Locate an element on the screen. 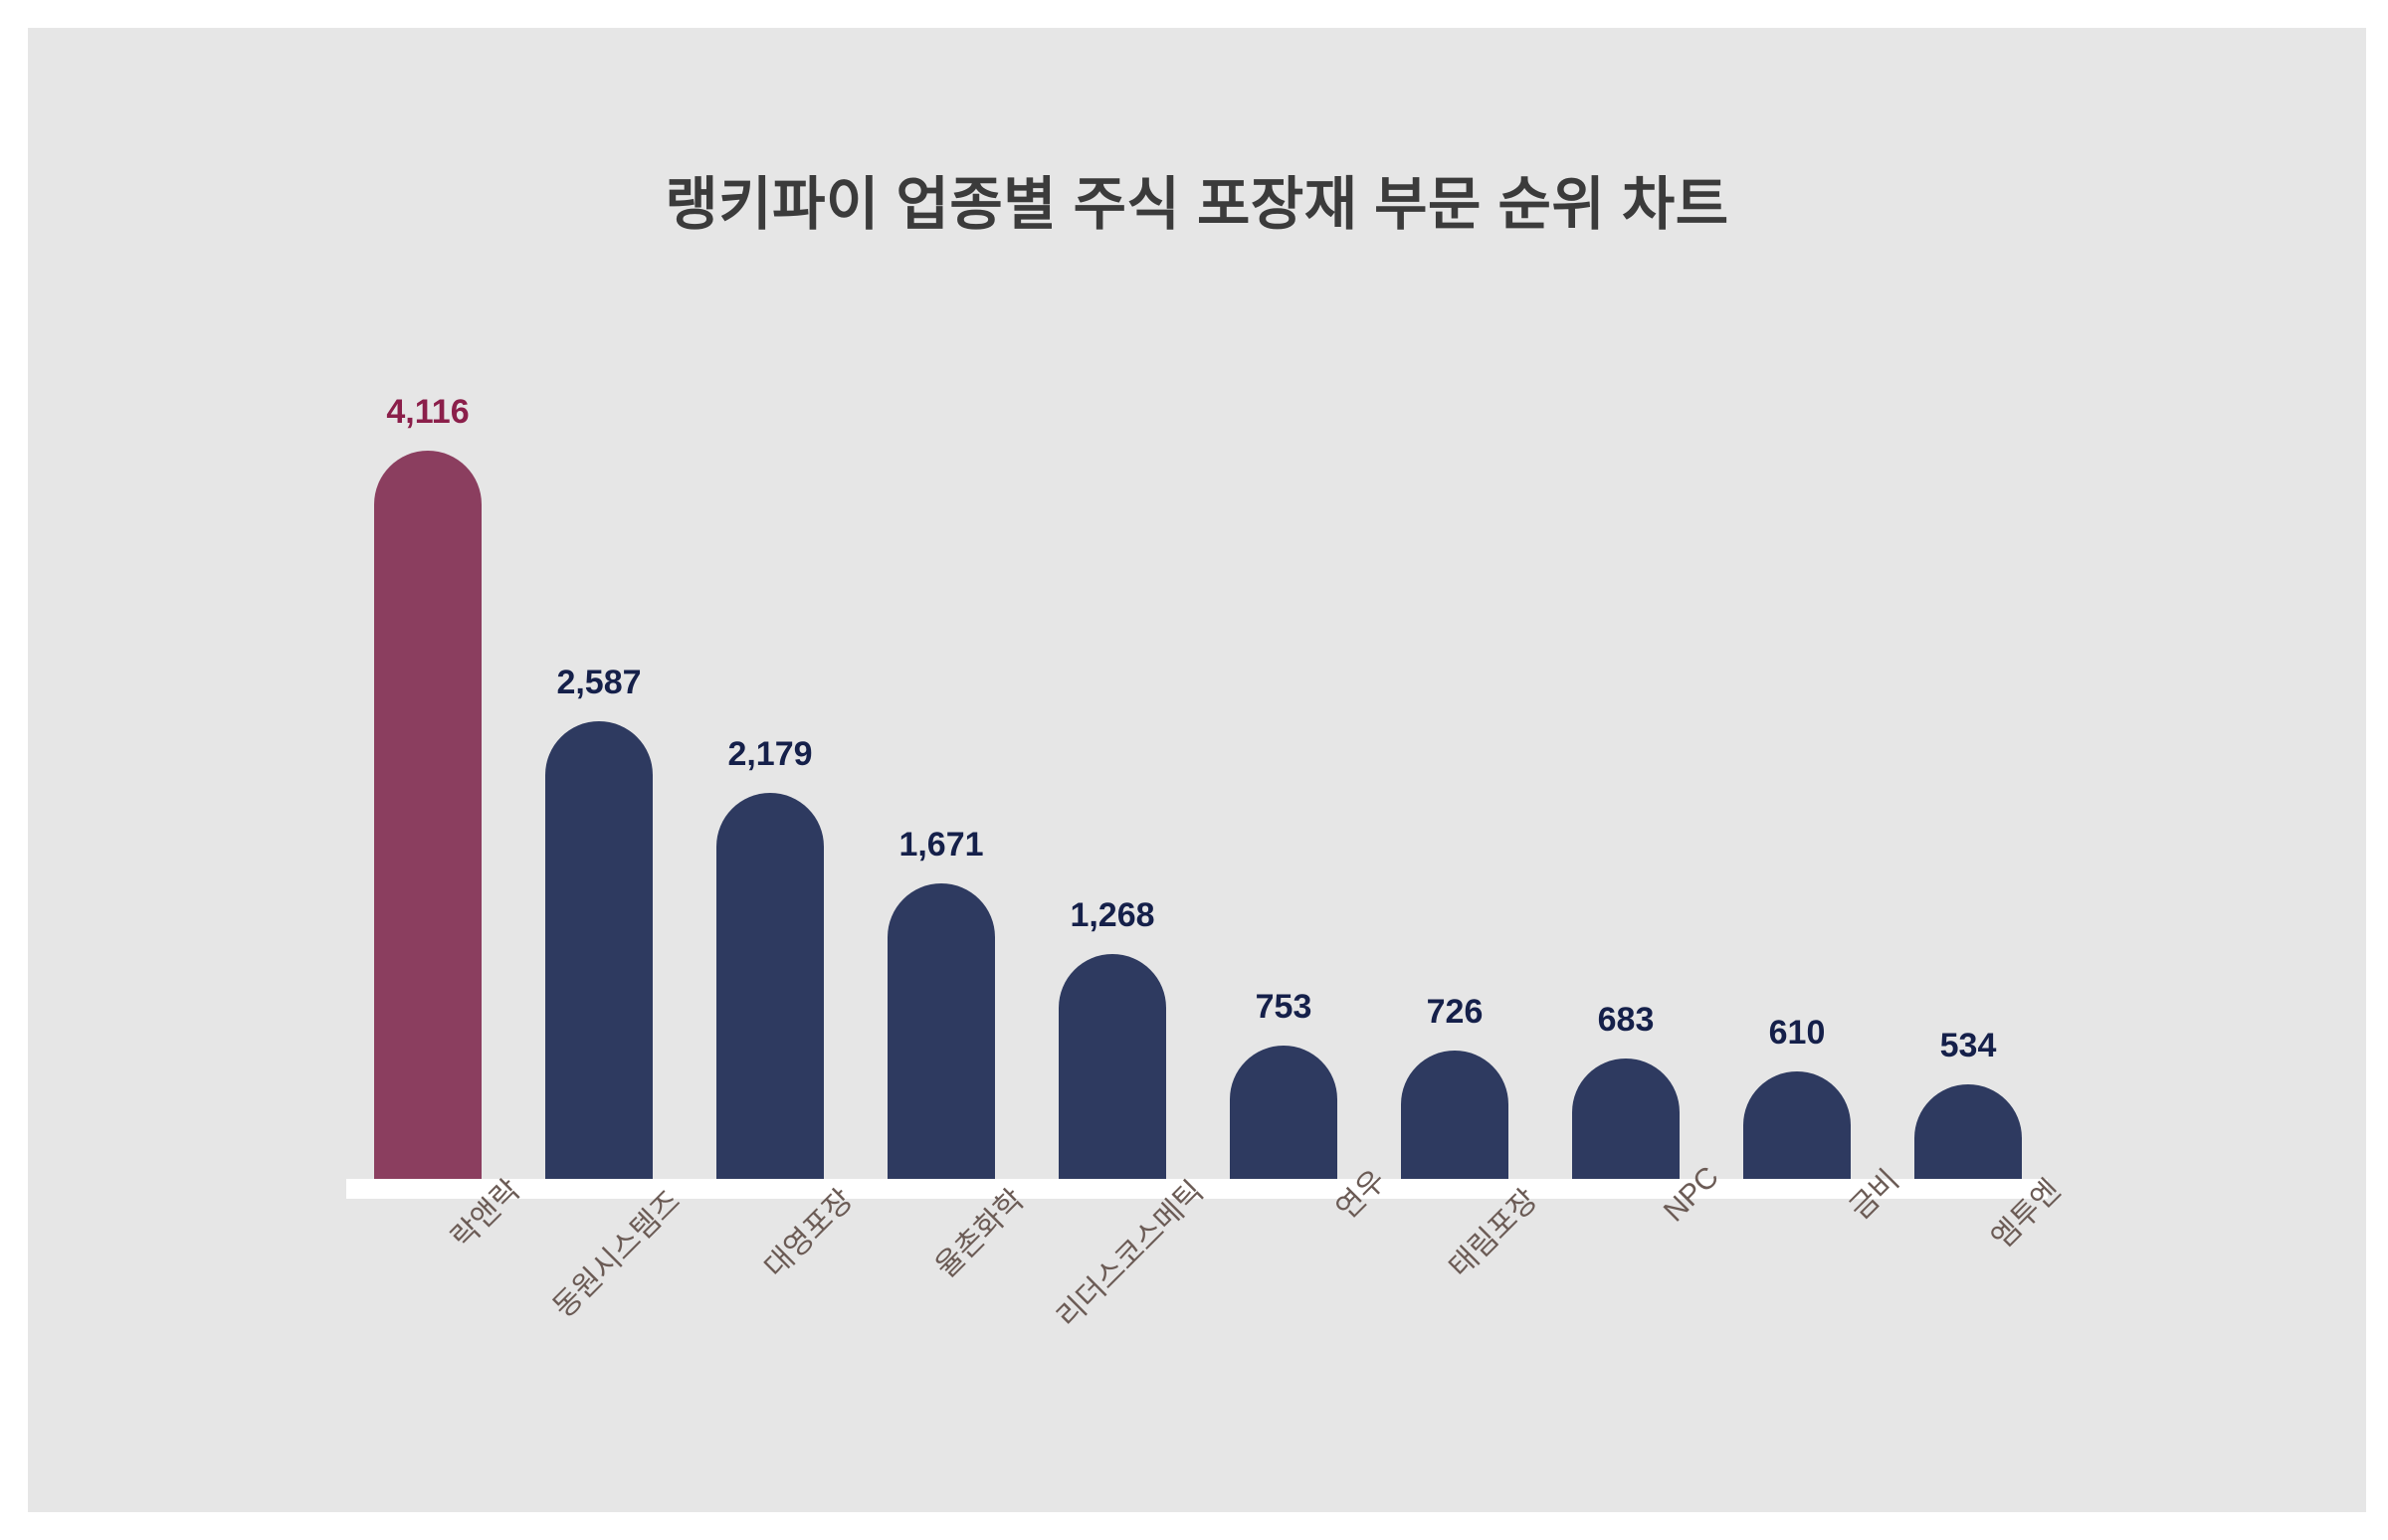 The height and width of the screenshot is (1540, 2388). x-axis-category-label: 태림포장 is located at coordinates (1474, 1250).